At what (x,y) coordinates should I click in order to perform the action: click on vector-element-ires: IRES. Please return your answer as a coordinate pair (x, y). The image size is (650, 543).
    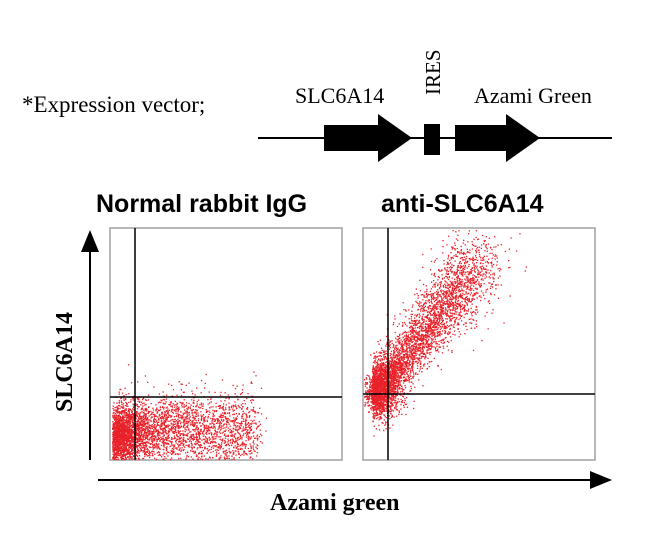
    Looking at the image, I should click on (433, 72).